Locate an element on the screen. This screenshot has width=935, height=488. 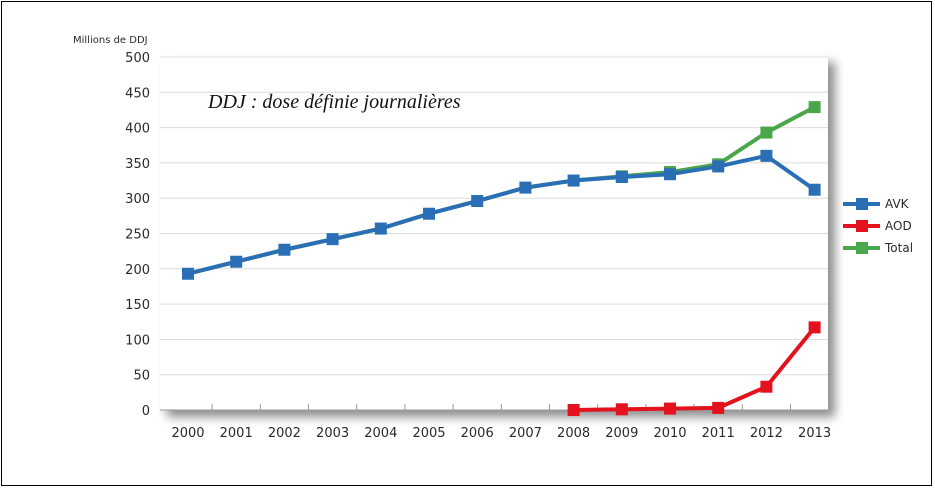
x-tick-label: 2002 is located at coordinates (284, 433).